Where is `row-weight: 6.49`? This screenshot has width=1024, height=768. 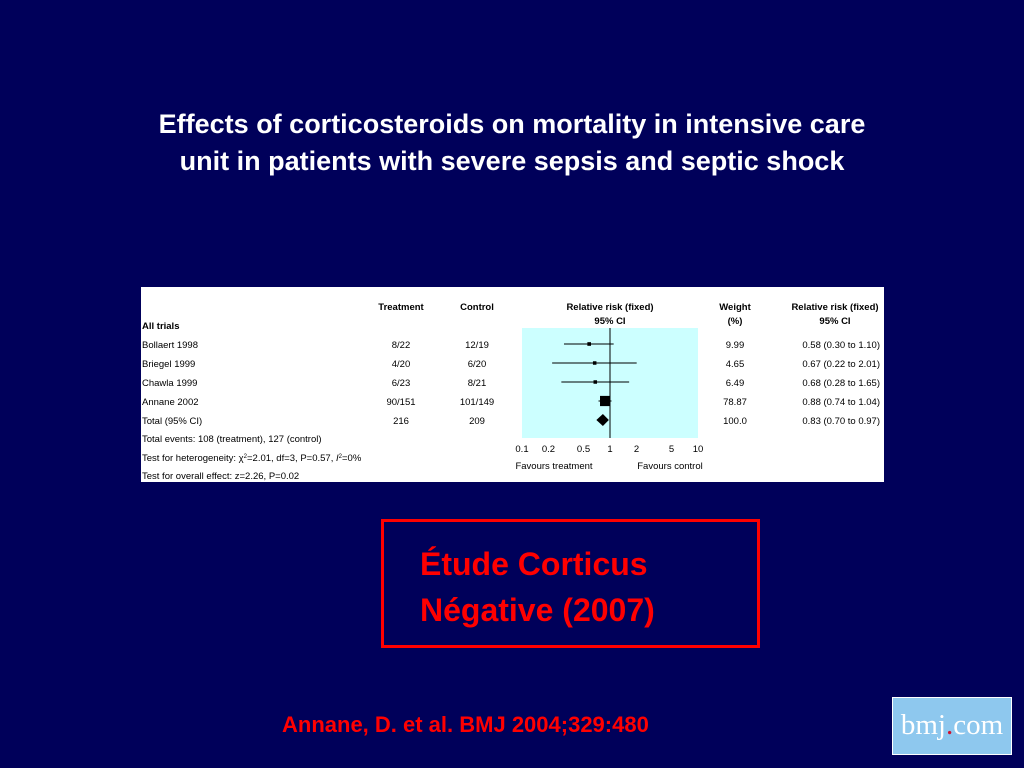 row-weight: 6.49 is located at coordinates (735, 383).